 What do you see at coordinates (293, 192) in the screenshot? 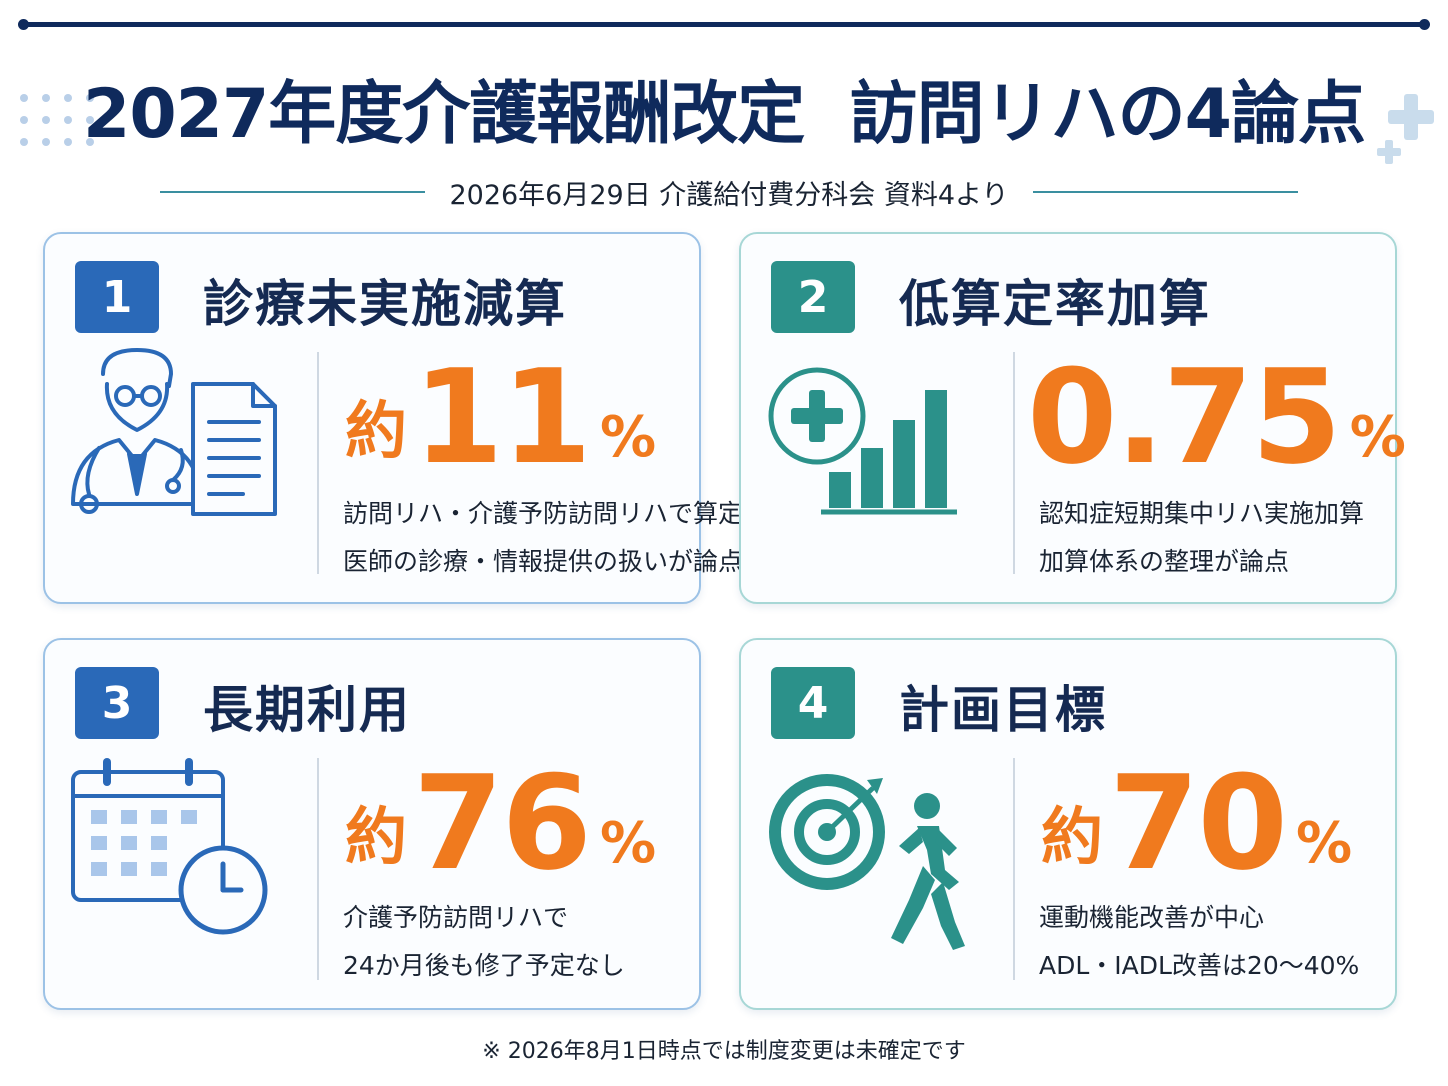
I see `subtitle-rule-left` at bounding box center [293, 192].